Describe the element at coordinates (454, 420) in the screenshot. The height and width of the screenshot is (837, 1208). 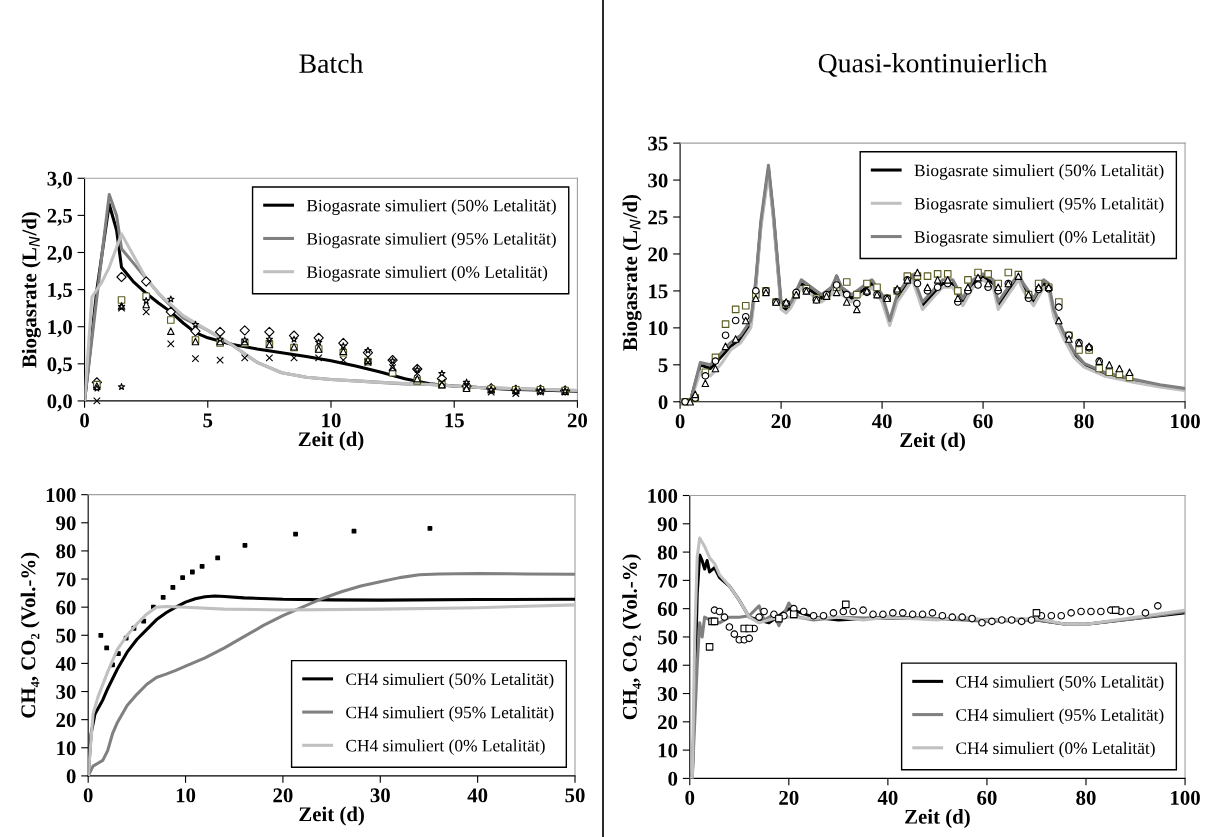
I see `x-tick-label: 15` at that location.